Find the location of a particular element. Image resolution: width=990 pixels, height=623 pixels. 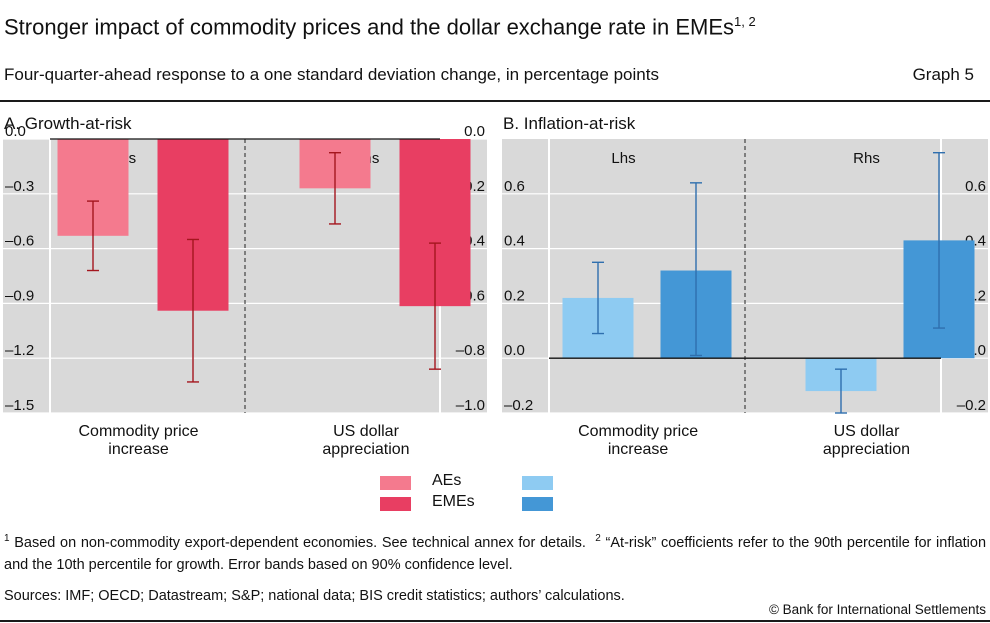

top-rule is located at coordinates (495, 101).